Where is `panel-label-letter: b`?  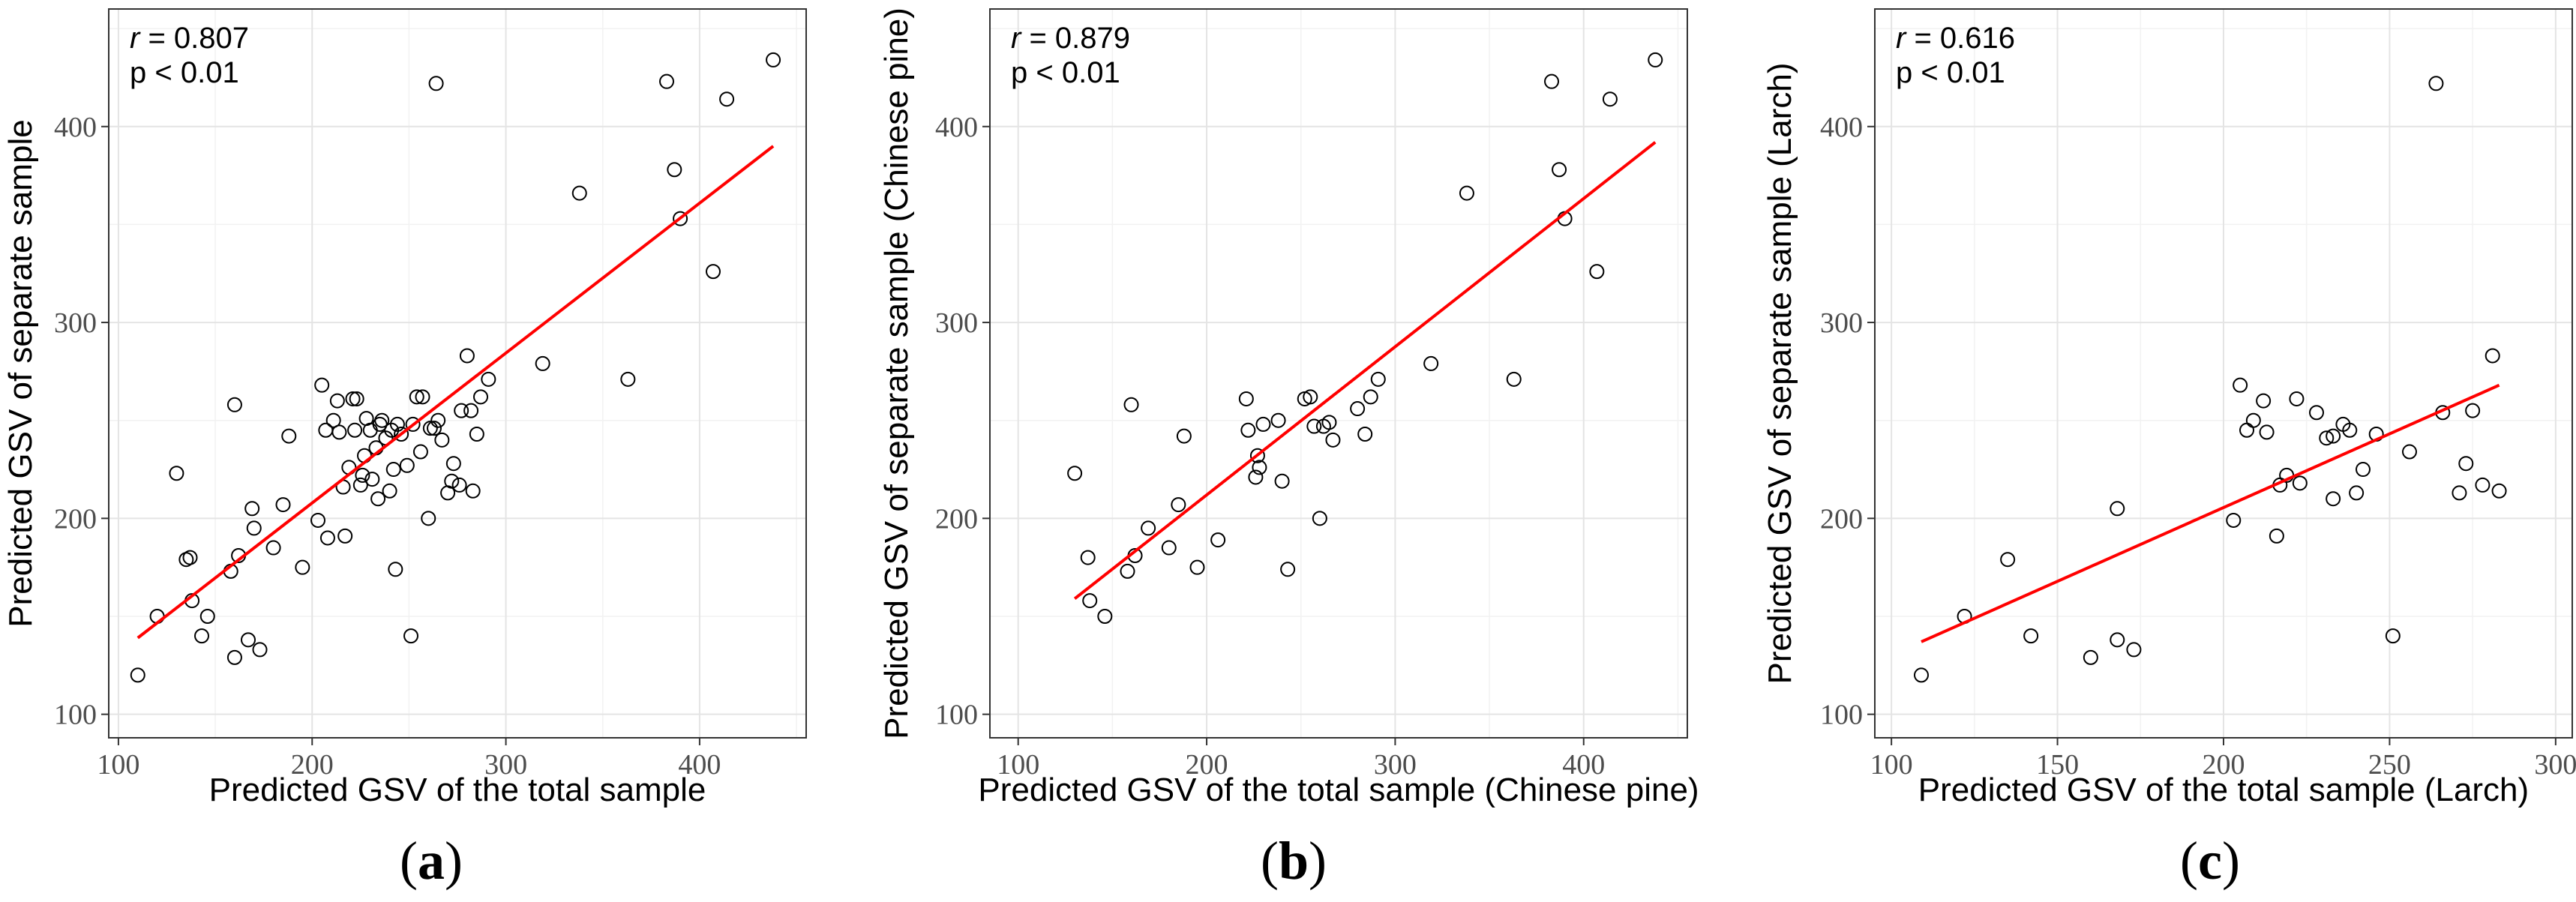
panel-label-letter: b is located at coordinates (1294, 861).